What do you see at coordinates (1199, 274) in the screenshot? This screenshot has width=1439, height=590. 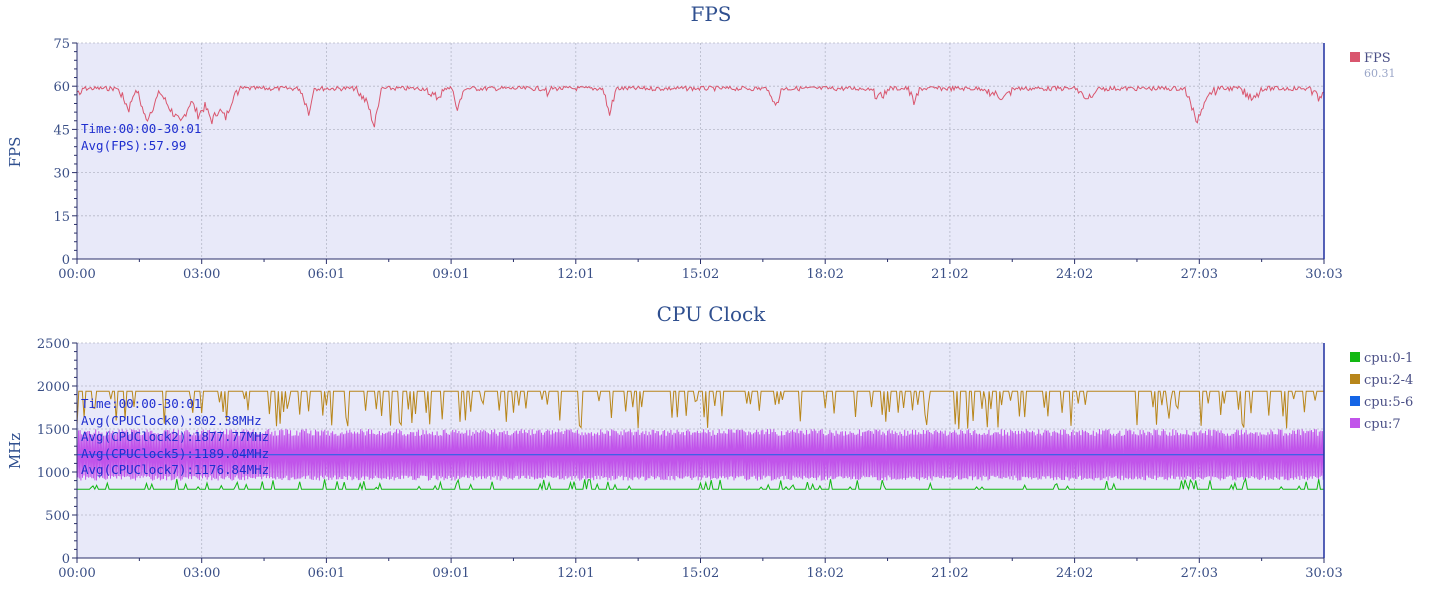 I see `fps-x-tick-label: 27:03` at bounding box center [1199, 274].